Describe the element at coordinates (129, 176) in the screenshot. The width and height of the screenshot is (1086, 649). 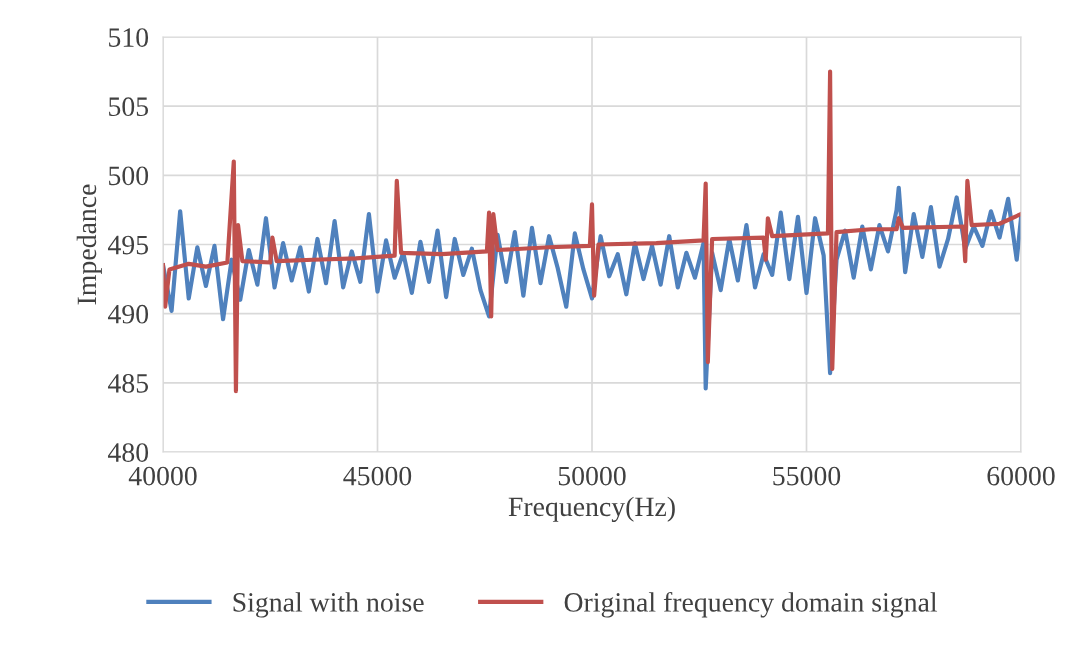
I see `y-tick-label: 500` at that location.